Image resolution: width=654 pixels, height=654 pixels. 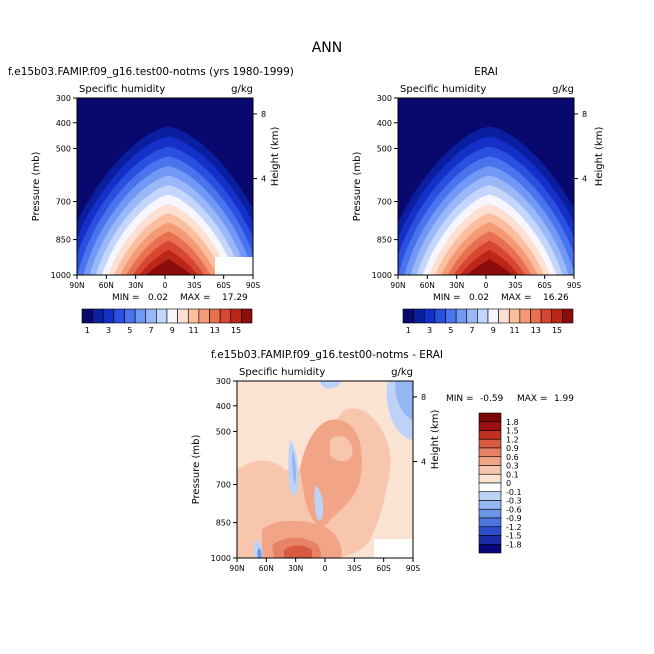 I want to click on panel-difference-units: g/kg, so click(x=402, y=372).